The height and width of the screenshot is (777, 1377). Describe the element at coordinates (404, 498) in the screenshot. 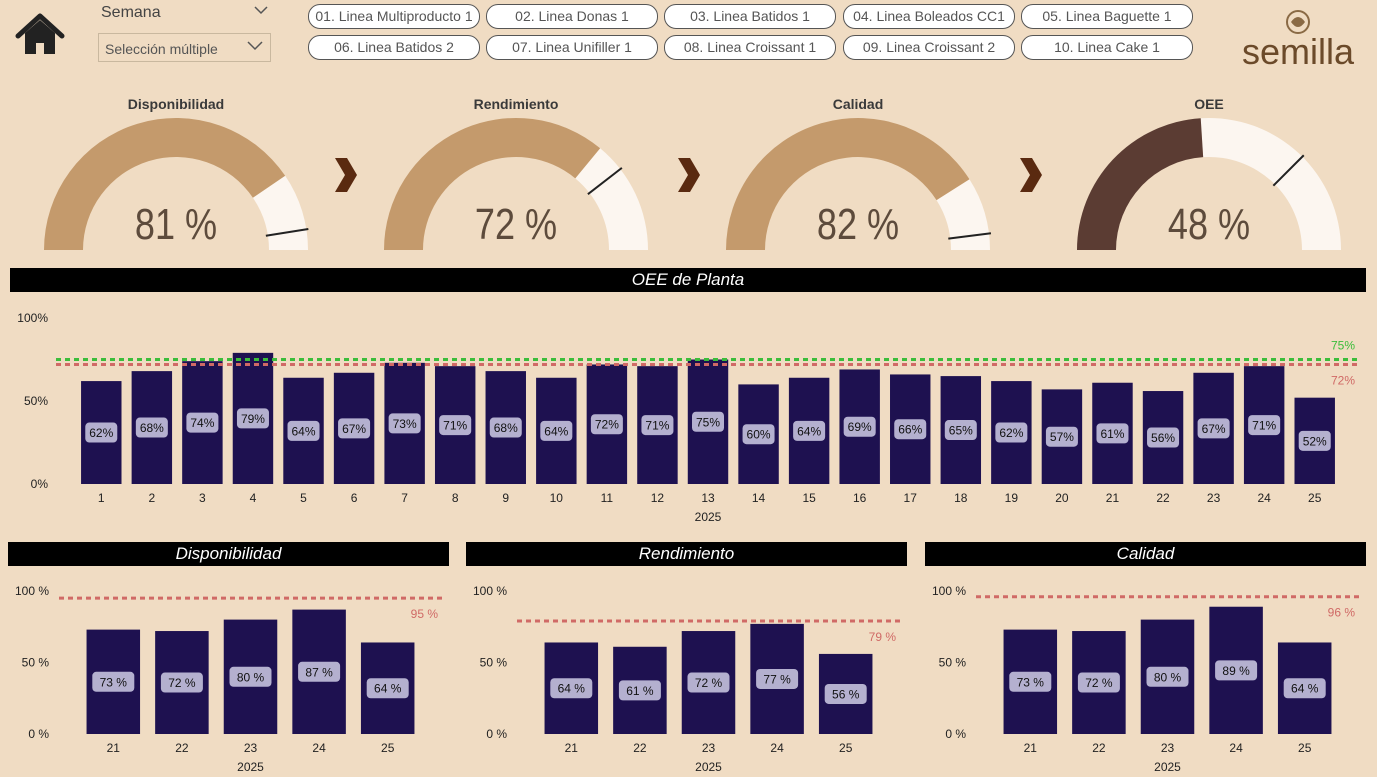

I see `x-tick-label: 7` at that location.